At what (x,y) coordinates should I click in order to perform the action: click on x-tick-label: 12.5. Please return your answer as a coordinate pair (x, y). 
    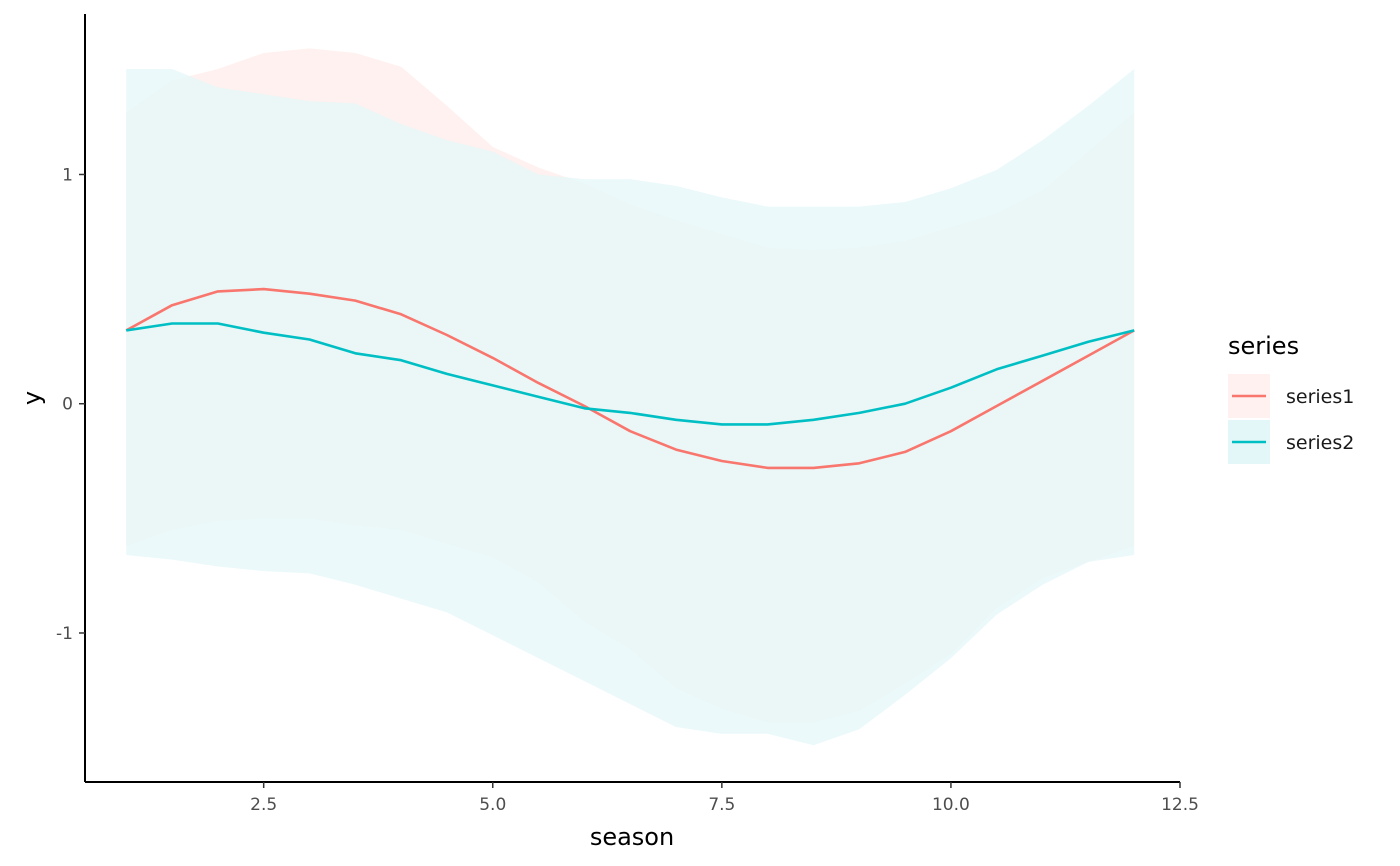
    Looking at the image, I should click on (1180, 805).